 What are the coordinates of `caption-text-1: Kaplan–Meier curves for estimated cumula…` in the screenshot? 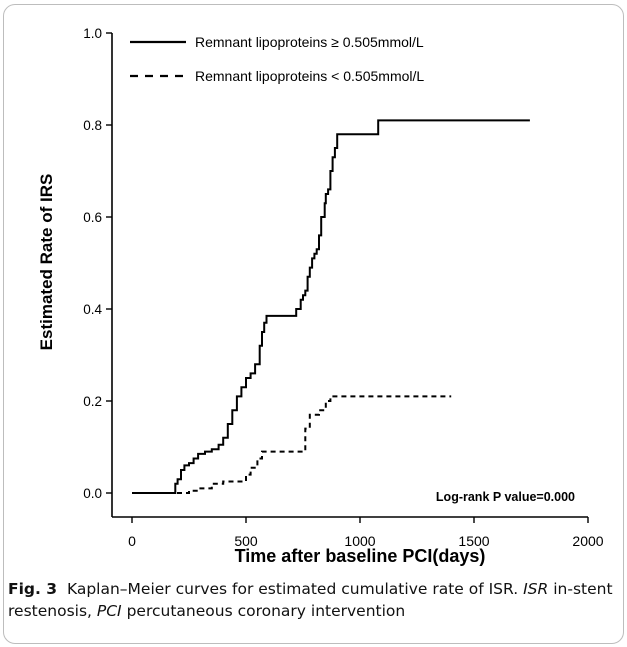 It's located at (292, 589).